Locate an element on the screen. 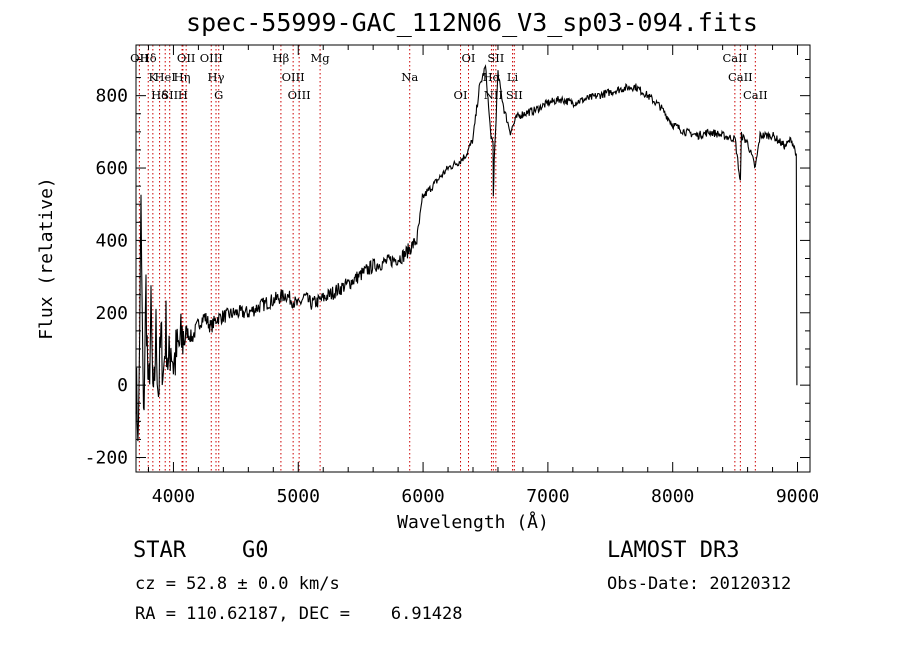 This screenshot has width=900, height=649. obs-date: Obs-Date: 20120312 is located at coordinates (699, 584).